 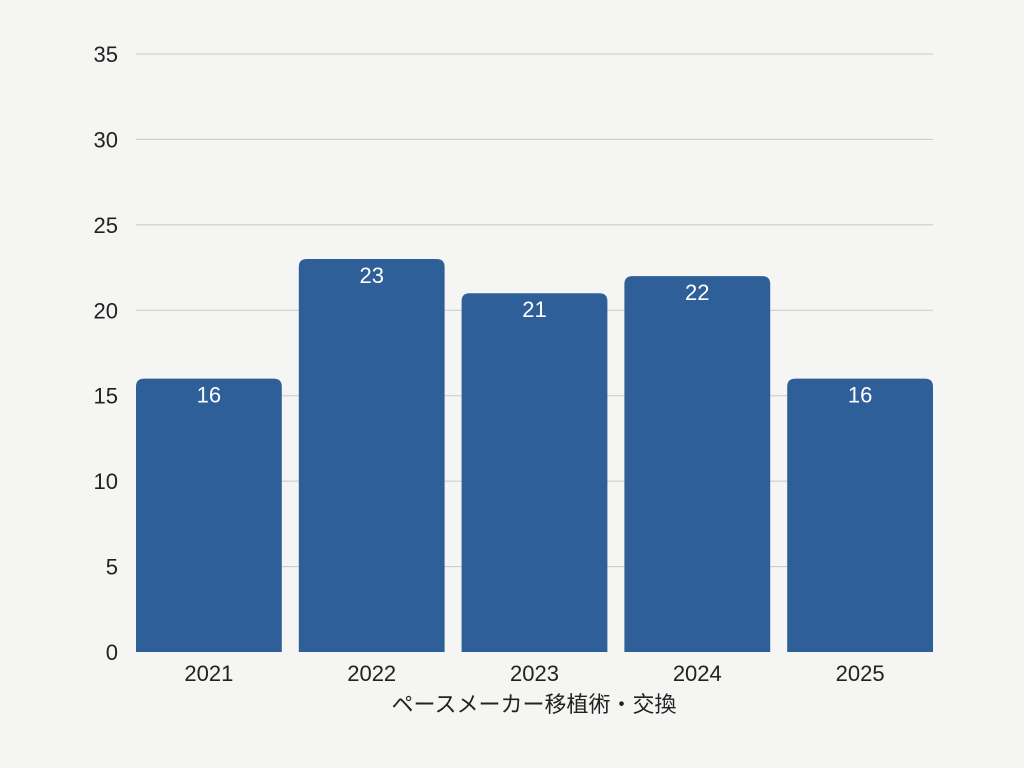 What do you see at coordinates (371, 275) in the screenshot?
I see `data-label-2022: 23` at bounding box center [371, 275].